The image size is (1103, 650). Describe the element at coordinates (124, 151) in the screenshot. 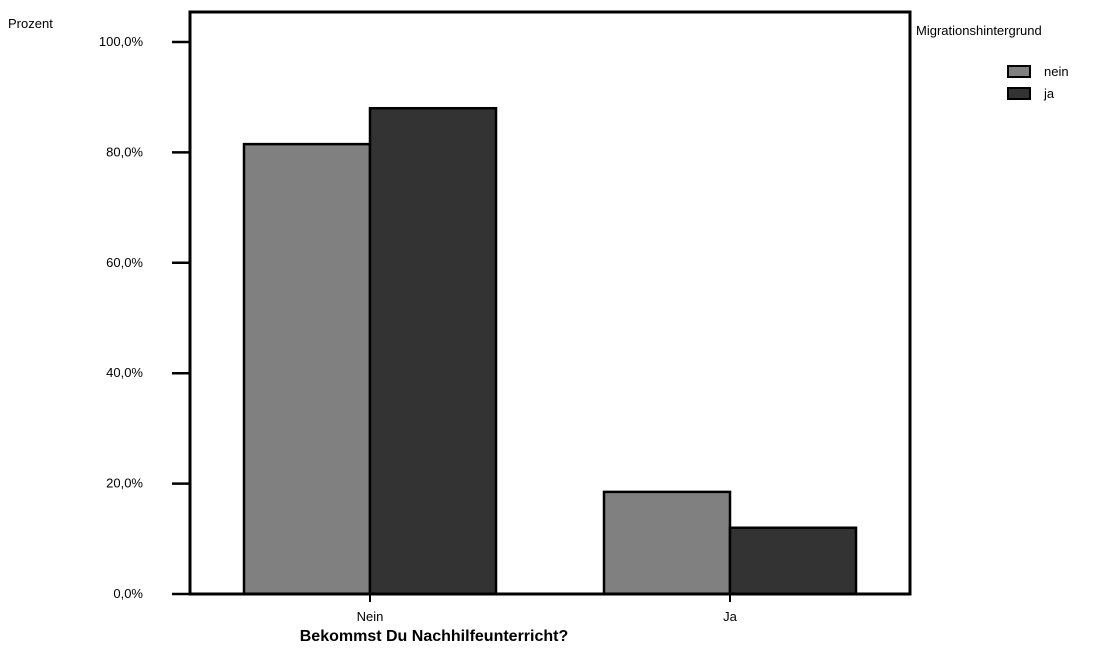

I see `y-tick-label: 80,0%` at that location.